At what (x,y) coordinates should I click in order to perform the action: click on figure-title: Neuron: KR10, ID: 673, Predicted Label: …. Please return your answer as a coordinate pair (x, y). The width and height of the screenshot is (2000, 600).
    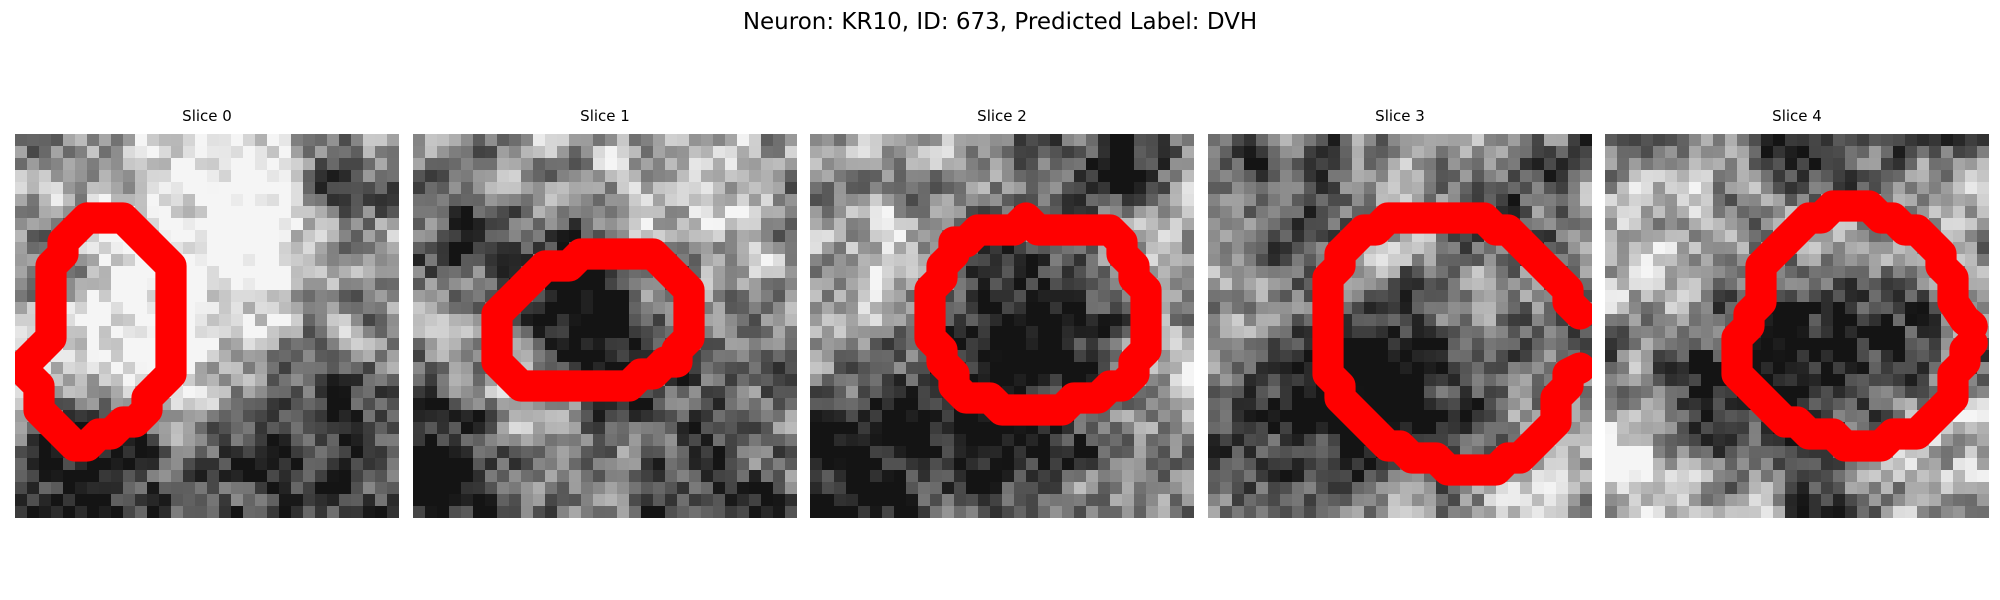
    Looking at the image, I should click on (1000, 22).